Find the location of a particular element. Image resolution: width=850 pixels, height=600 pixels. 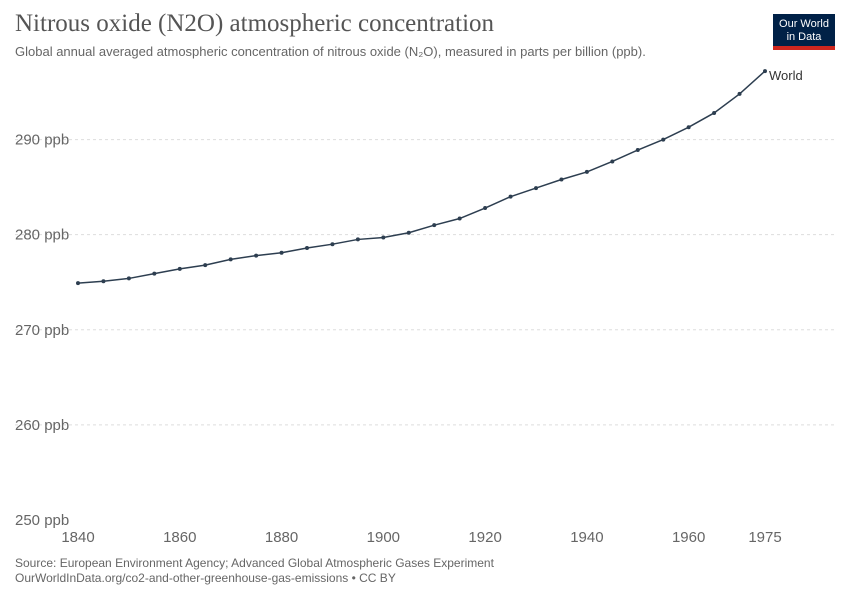

series-label: World is located at coordinates (786, 75).